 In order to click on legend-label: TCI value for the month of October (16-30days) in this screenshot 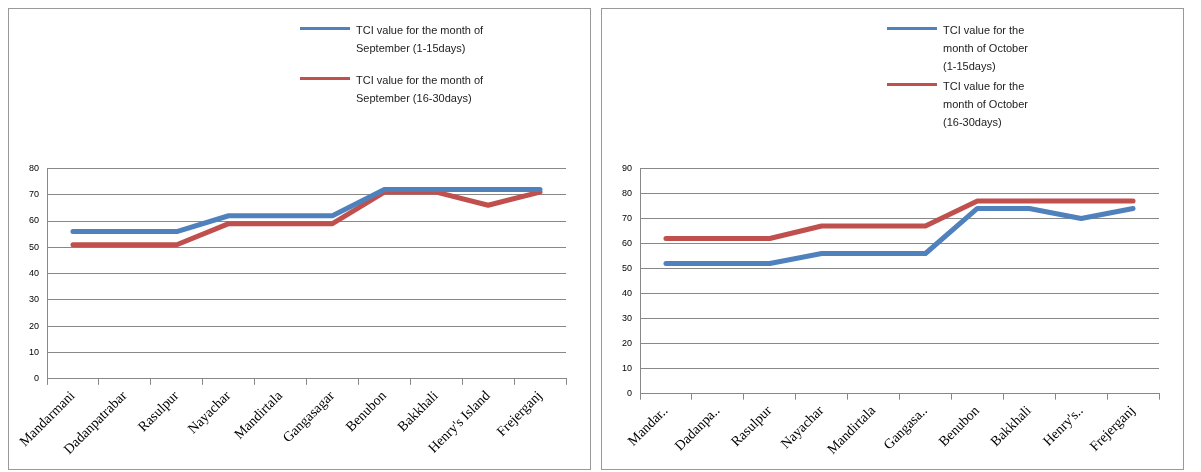, I will do `click(986, 104)`.